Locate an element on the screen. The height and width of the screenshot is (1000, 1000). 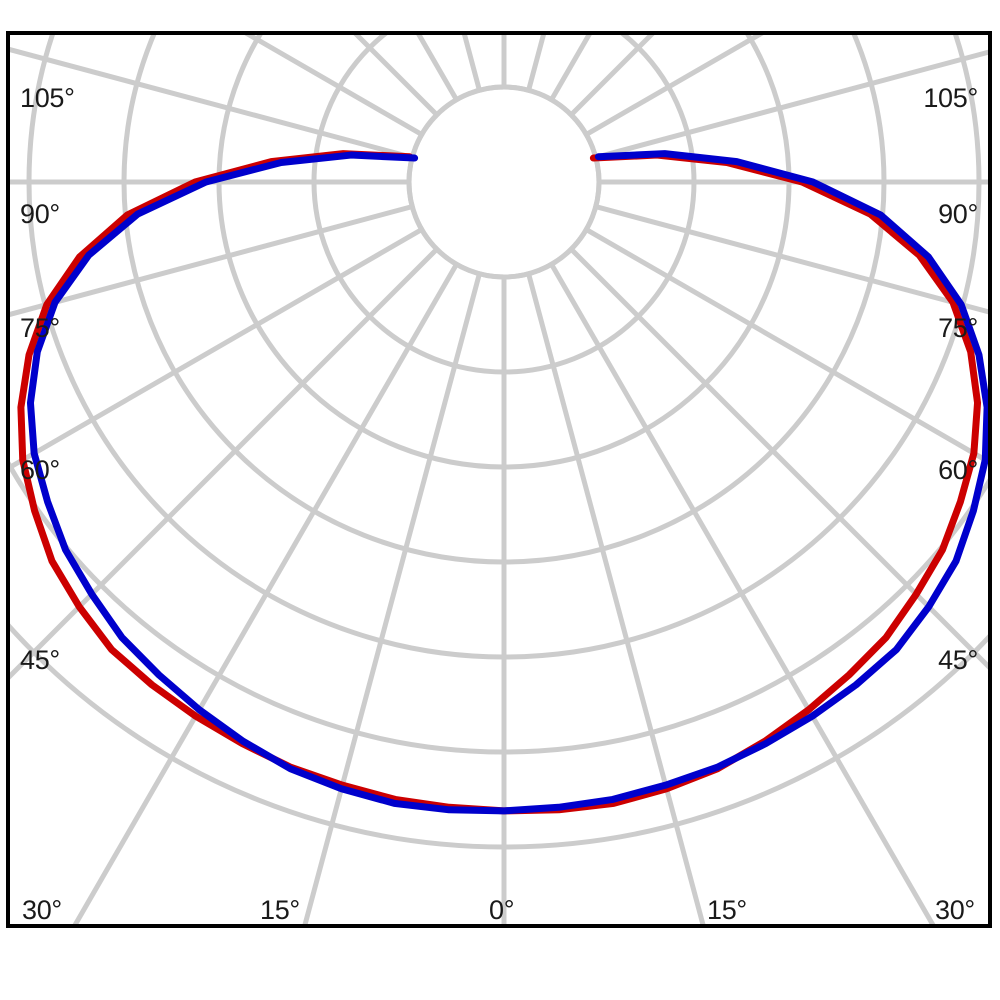
axis-label-bottom-0: 0° is located at coordinates (502, 910).